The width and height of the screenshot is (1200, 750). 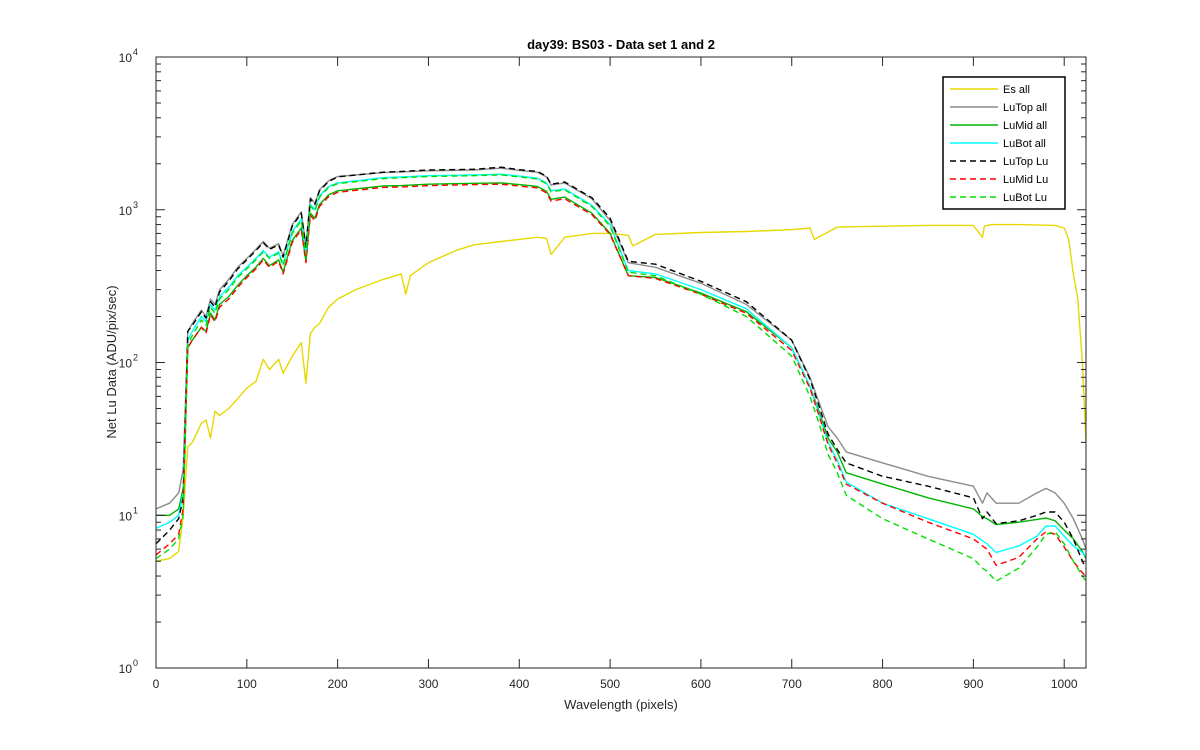 I want to click on x-tick-label: 600, so click(x=701, y=684).